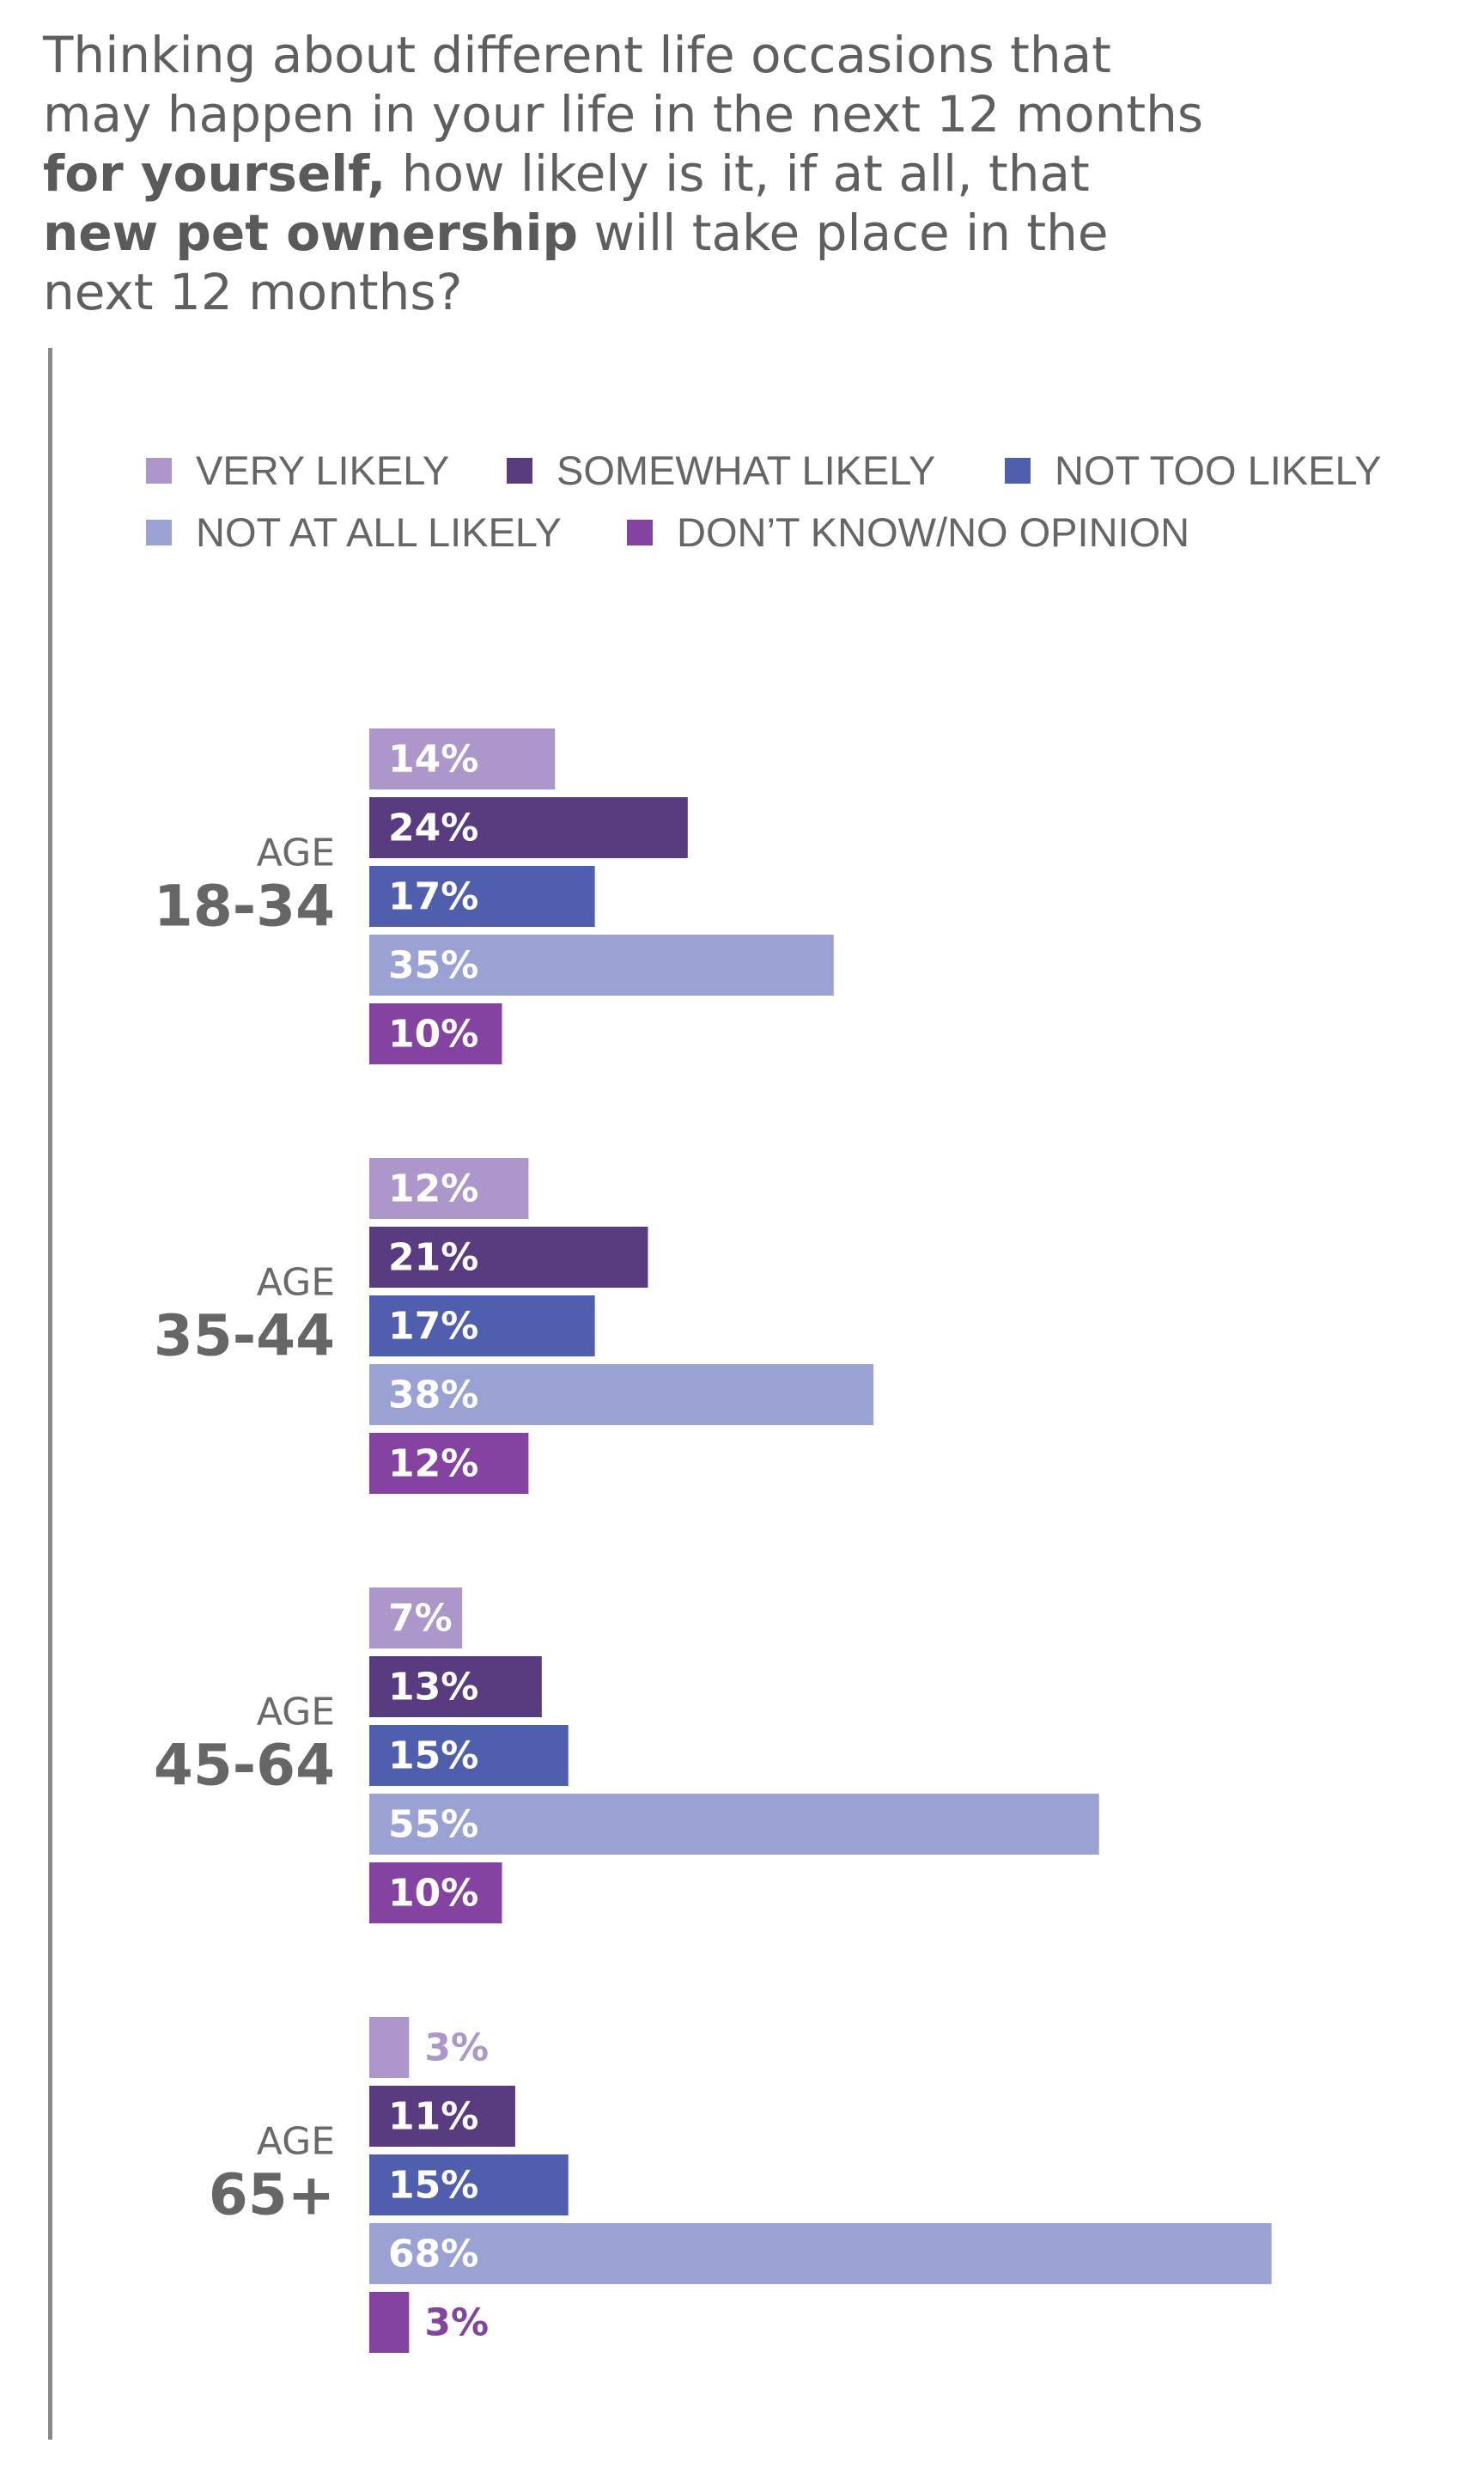 The width and height of the screenshot is (1484, 2474). What do you see at coordinates (1018, 470) in the screenshot?
I see `legend-swatch-not-too-likely` at bounding box center [1018, 470].